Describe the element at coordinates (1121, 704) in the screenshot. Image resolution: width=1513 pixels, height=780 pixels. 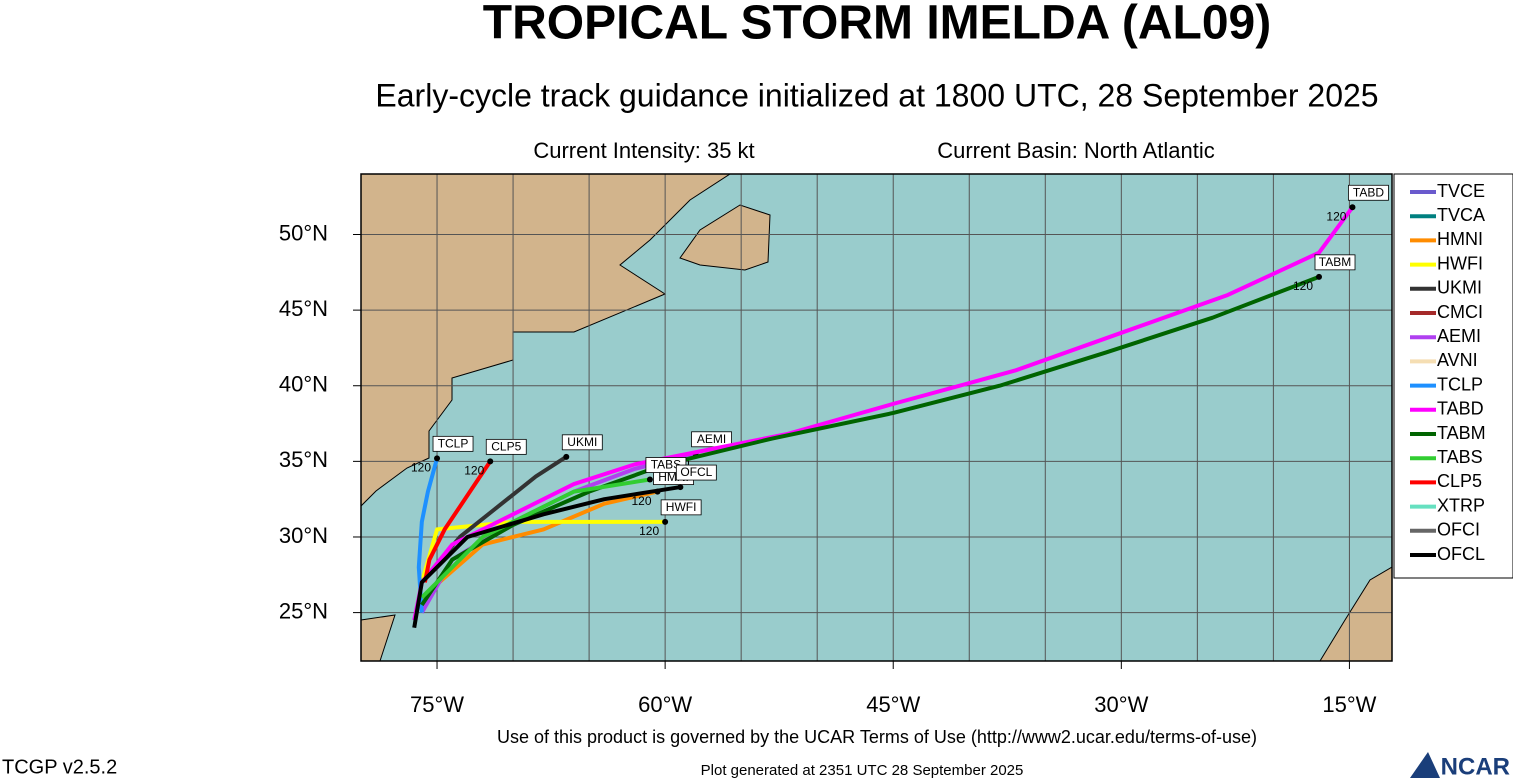
I see `x-tick-label: 30°W` at that location.